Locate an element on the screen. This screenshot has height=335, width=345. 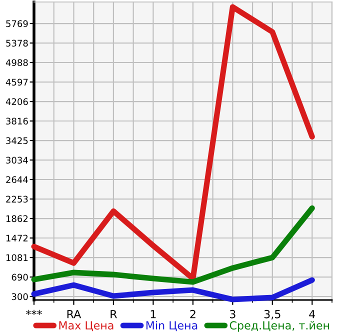
x-tick-label: 3 is located at coordinates (233, 314).